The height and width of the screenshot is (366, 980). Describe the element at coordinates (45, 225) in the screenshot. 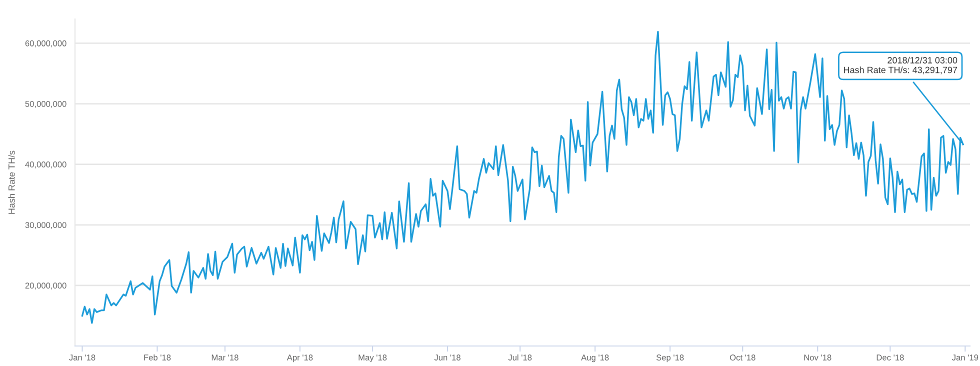

I see `y-tick-label: 30,000,000` at that location.